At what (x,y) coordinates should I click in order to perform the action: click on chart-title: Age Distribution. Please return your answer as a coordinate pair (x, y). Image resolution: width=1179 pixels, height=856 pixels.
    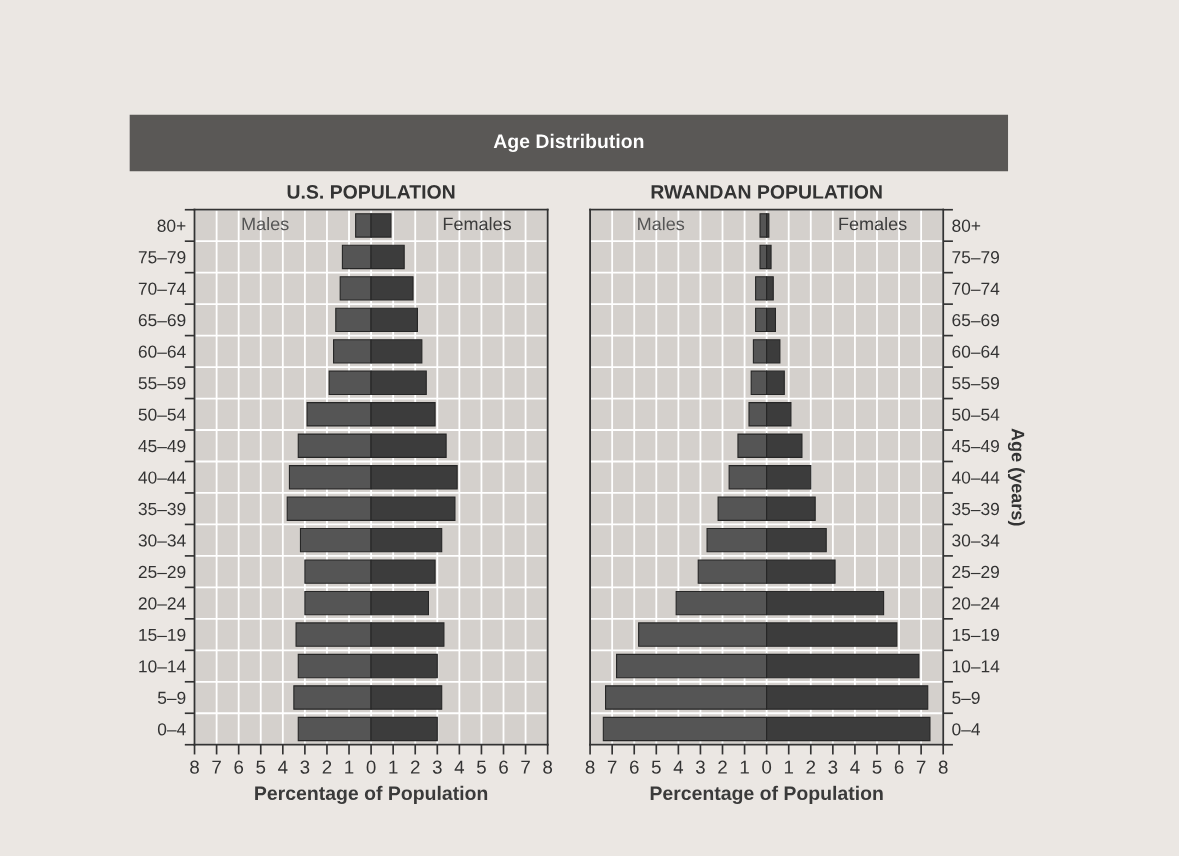
    Looking at the image, I should click on (568, 143).